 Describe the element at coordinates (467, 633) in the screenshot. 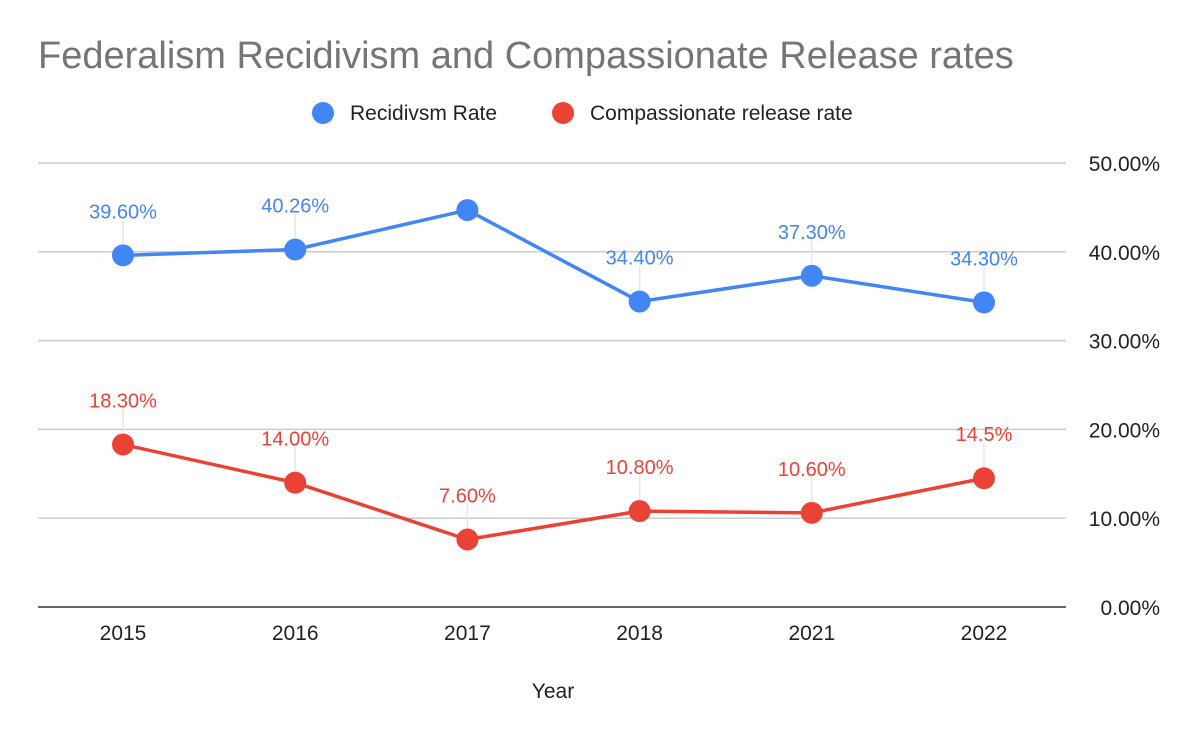

I see `x-tick-label: 2017` at that location.